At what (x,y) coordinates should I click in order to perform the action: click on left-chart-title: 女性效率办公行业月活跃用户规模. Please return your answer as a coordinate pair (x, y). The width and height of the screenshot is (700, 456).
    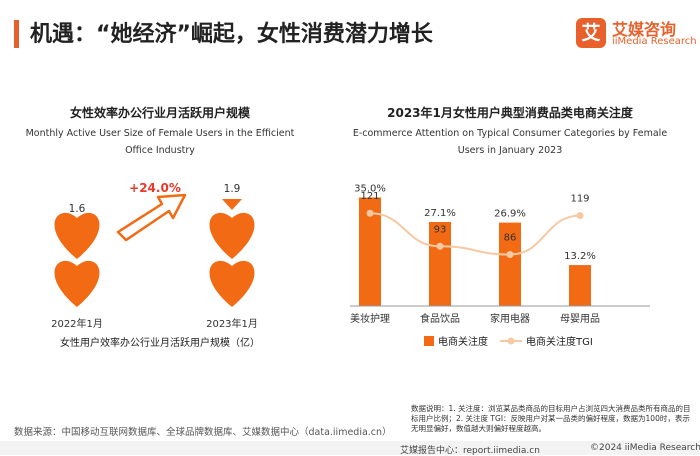
    Looking at the image, I should click on (159, 113).